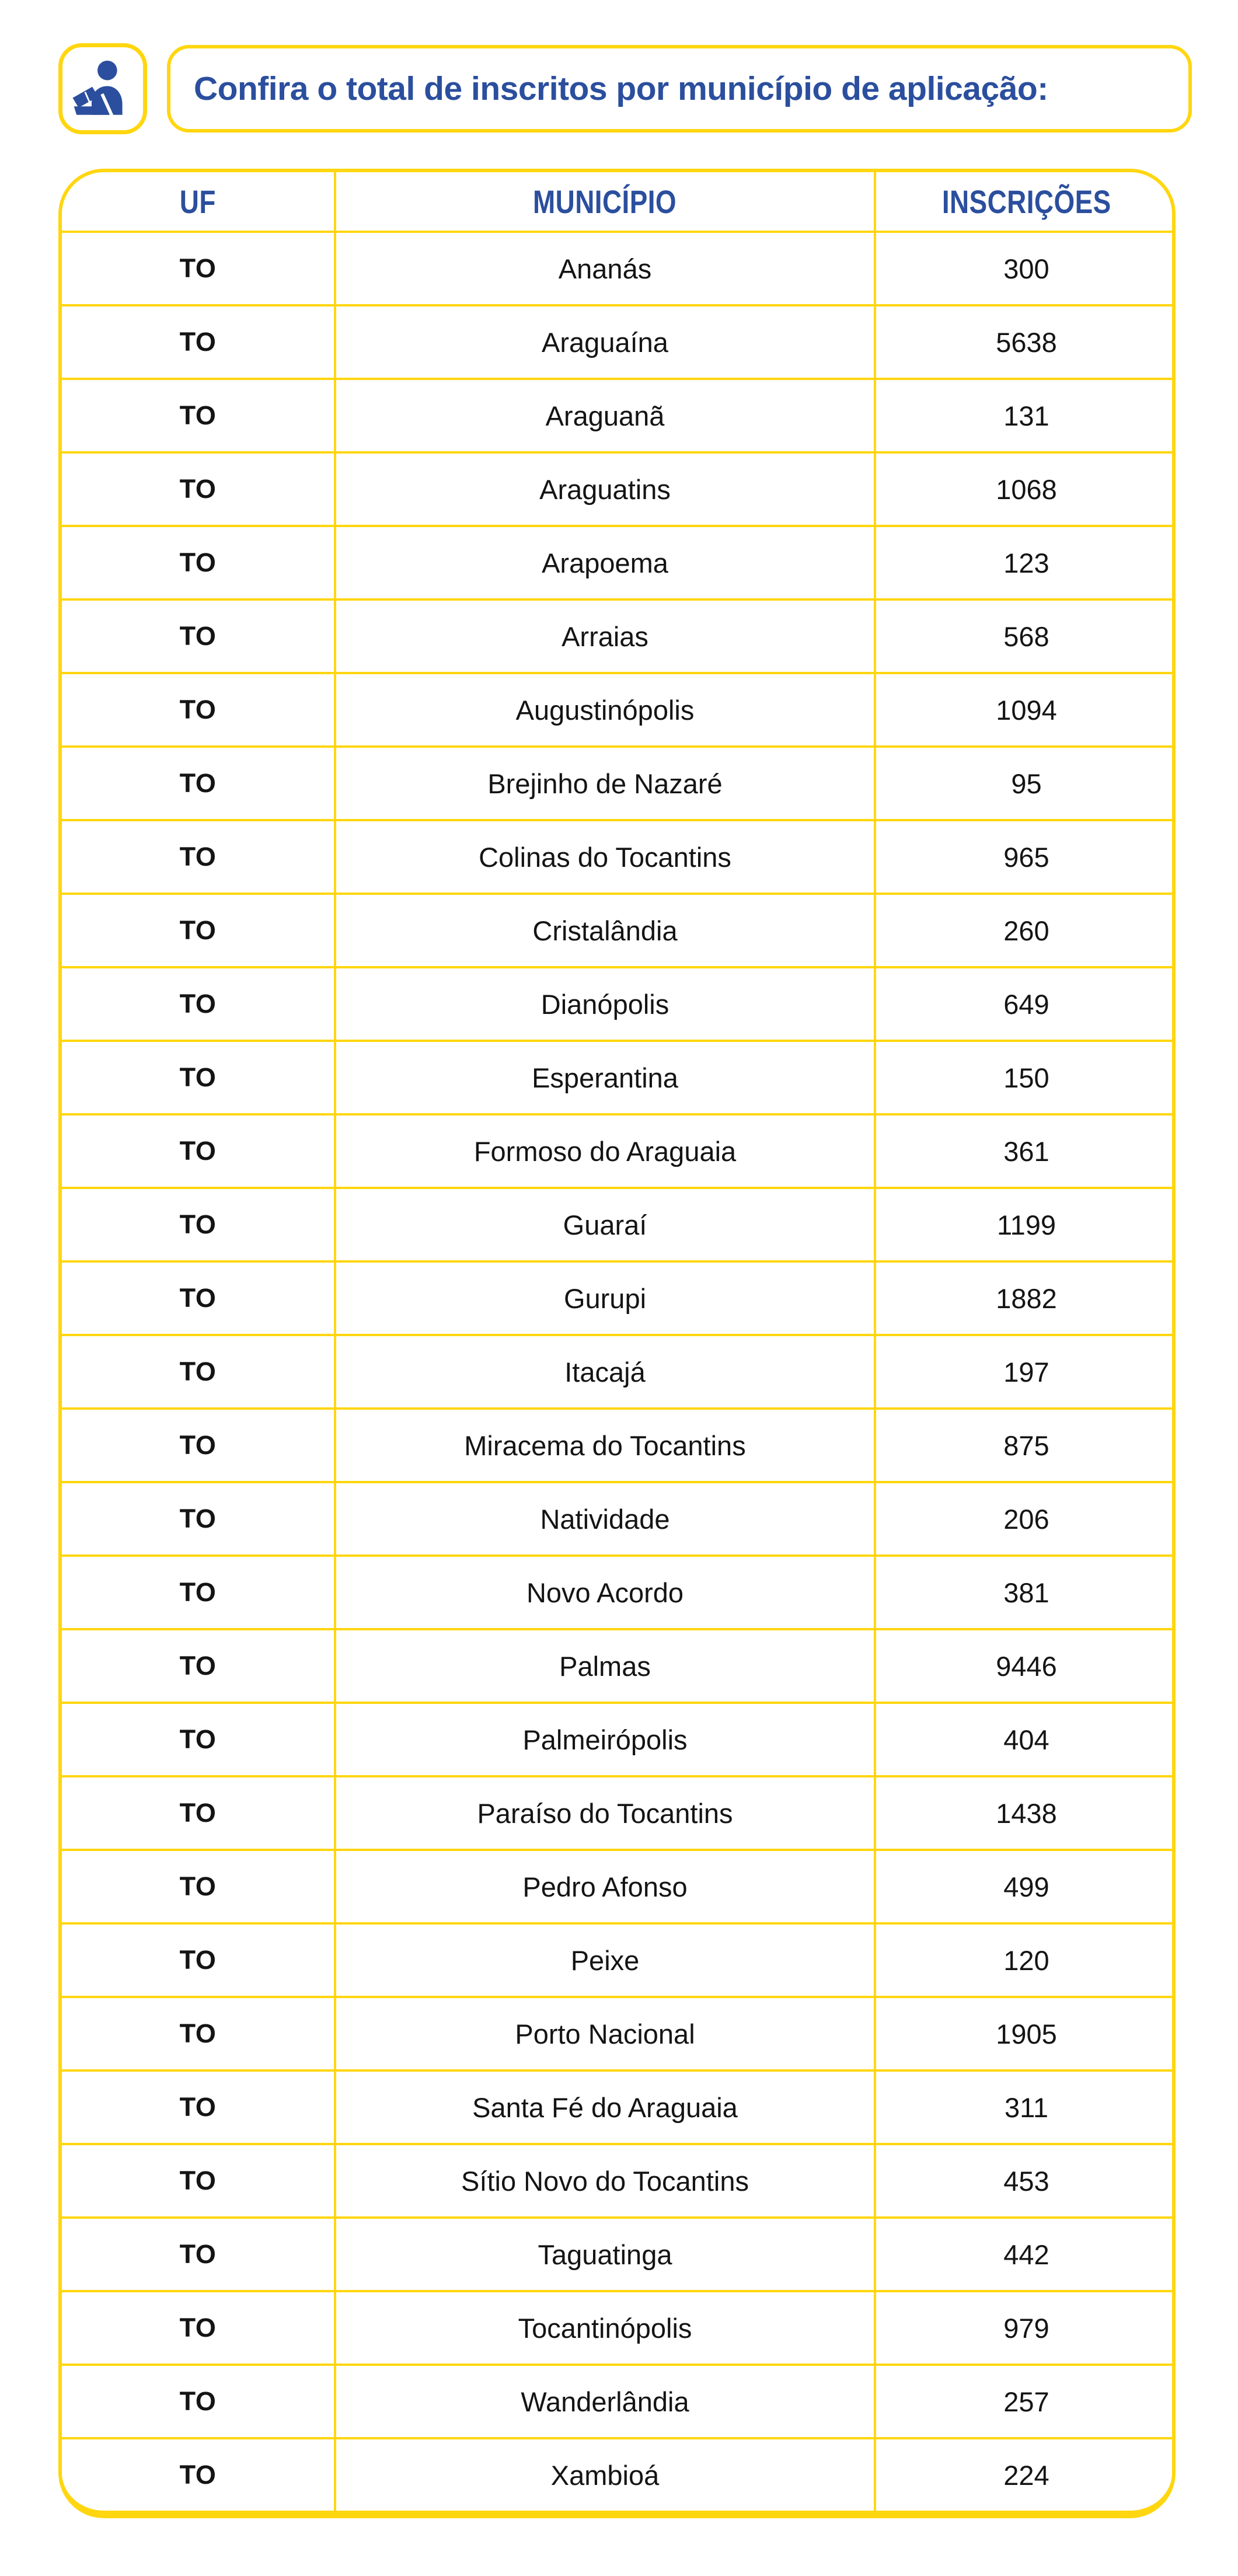  I want to click on column-header-inscricoes: INSCRIÇÕES, so click(1023, 203).